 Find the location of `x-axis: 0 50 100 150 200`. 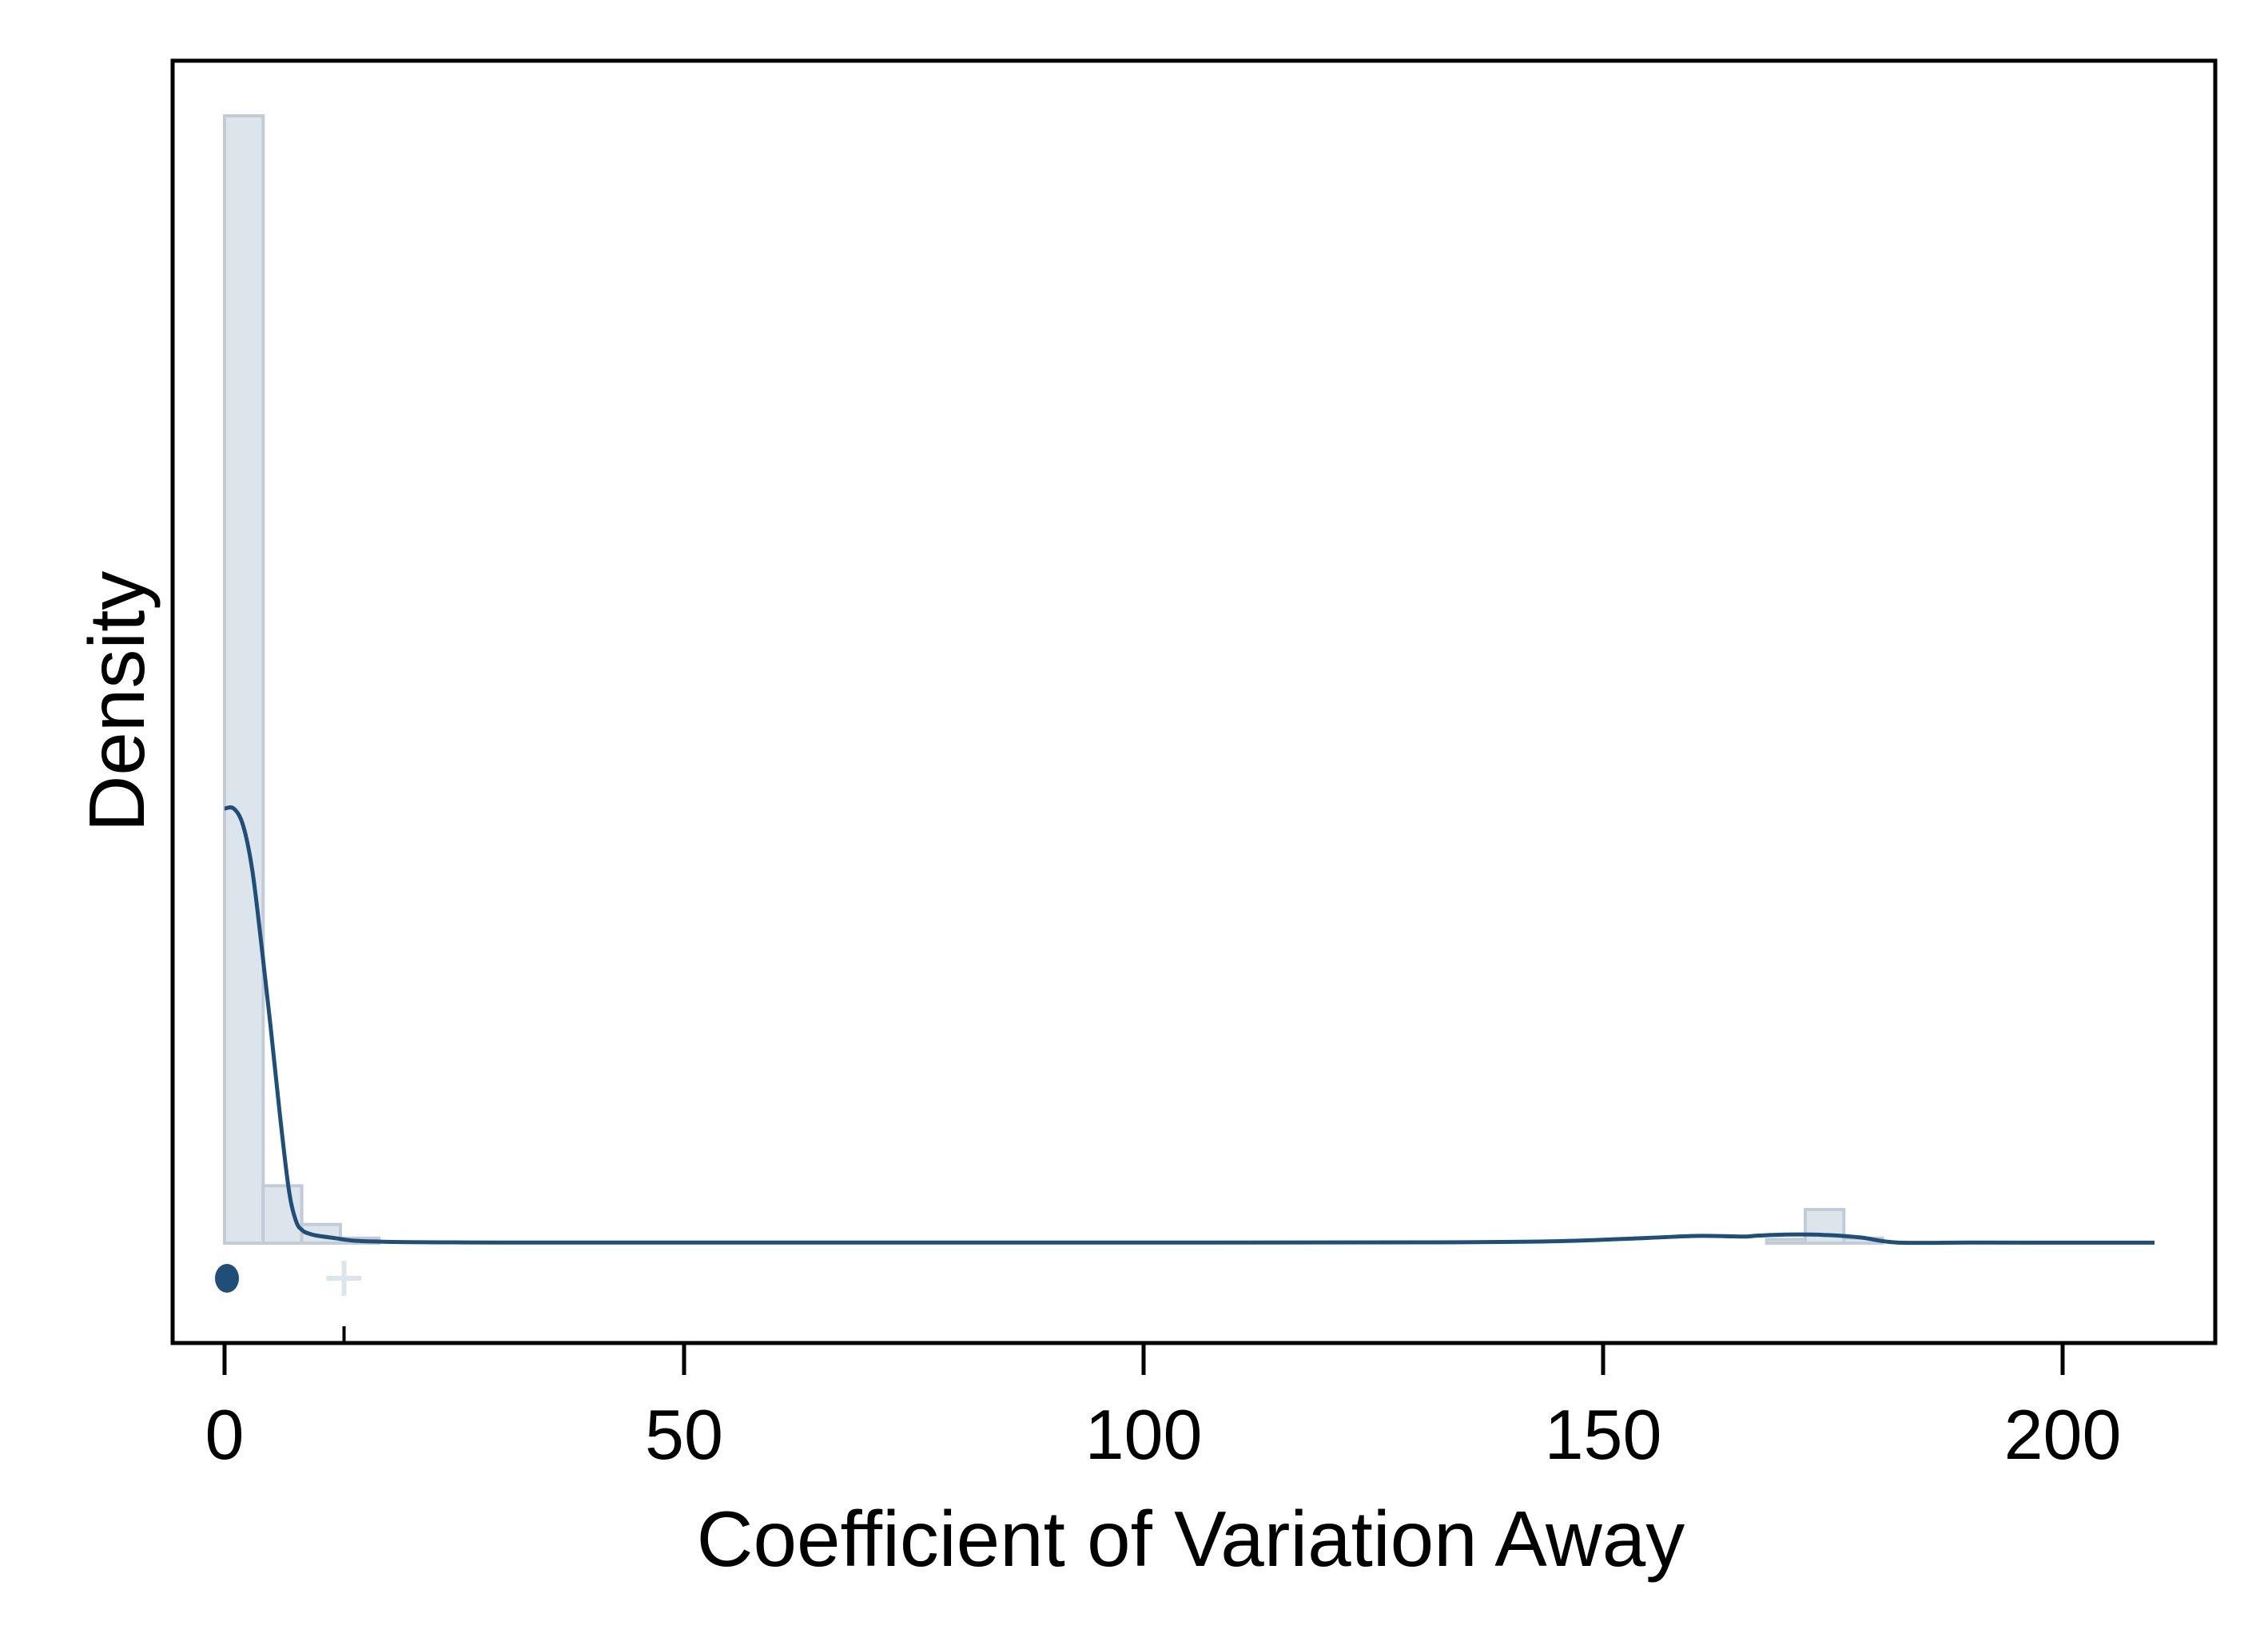

x-axis: 0 50 100 150 200 is located at coordinates (1163, 1408).